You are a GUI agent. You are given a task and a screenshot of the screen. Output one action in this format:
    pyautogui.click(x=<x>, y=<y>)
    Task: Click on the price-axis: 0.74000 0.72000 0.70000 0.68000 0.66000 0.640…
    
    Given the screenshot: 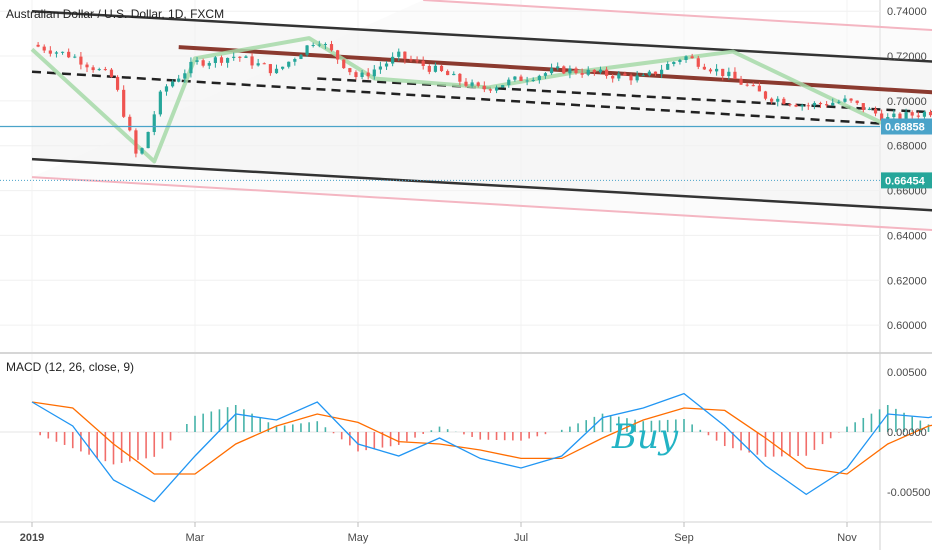 What is the action you would take?
    pyautogui.click(x=906, y=169)
    